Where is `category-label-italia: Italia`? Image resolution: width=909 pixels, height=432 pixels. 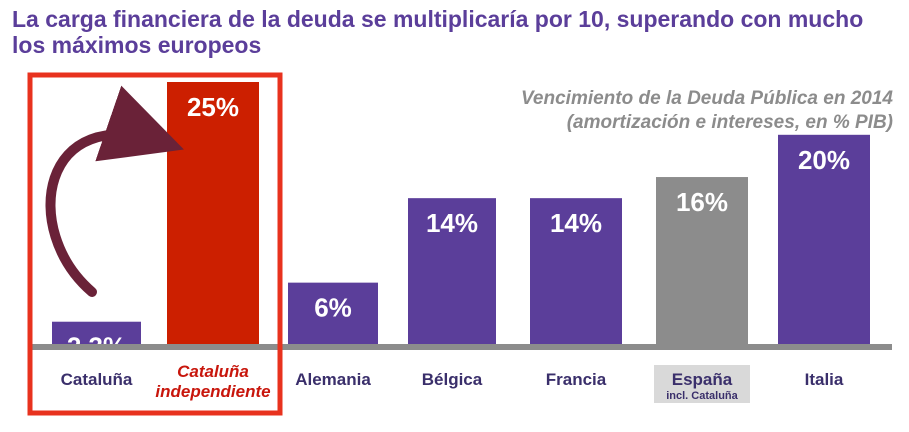 category-label-italia: Italia is located at coordinates (824, 379).